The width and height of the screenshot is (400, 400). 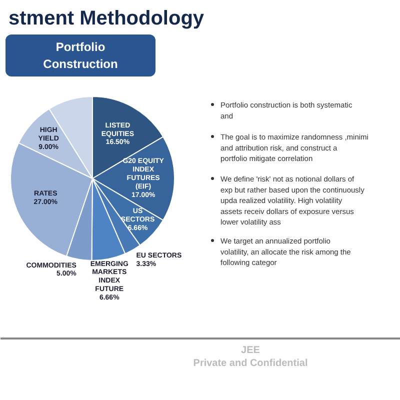 What do you see at coordinates (250, 363) in the screenshot?
I see `text: Private and Confidential` at bounding box center [250, 363].